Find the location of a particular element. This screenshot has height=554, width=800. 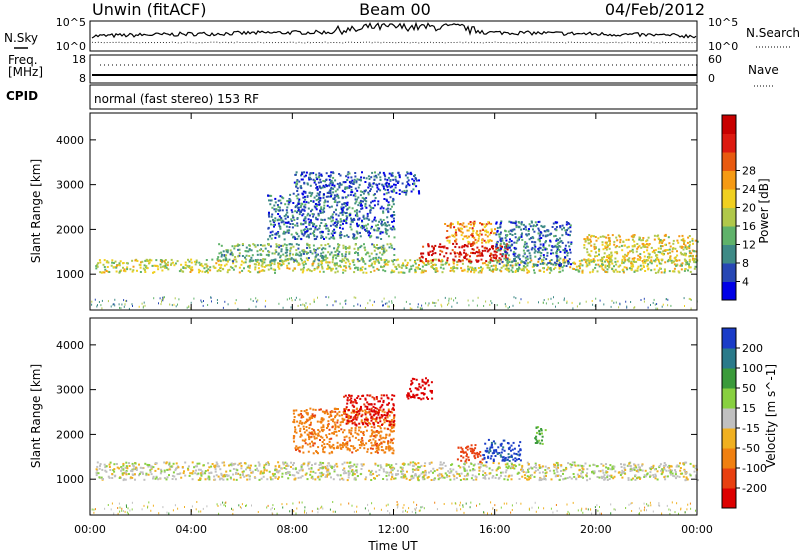

power-ytick-label-1: 2000 is located at coordinates (70, 229).